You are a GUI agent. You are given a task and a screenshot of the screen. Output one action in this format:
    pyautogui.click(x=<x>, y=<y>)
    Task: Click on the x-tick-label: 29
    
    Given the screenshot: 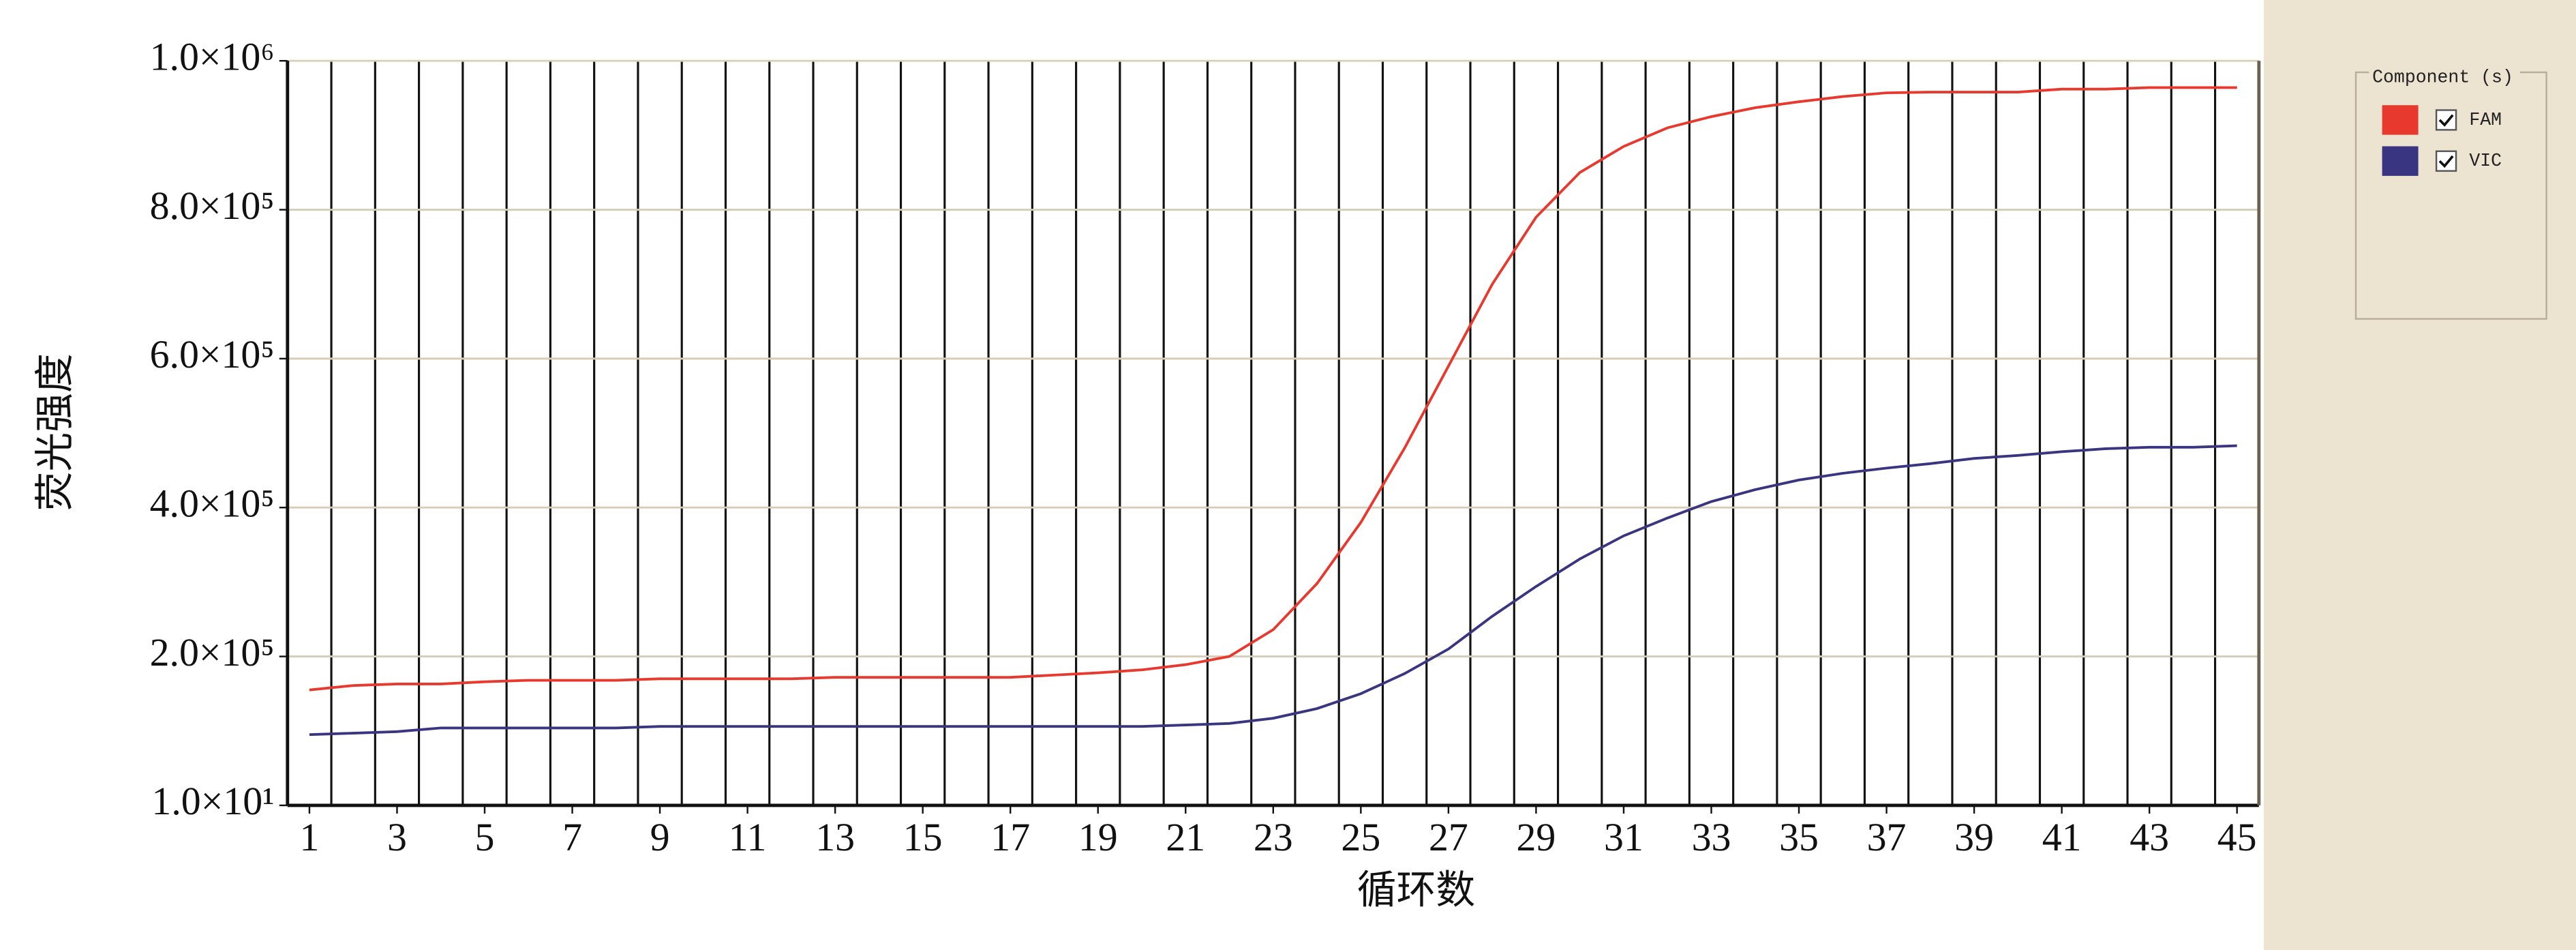 What is the action you would take?
    pyautogui.click(x=1537, y=837)
    